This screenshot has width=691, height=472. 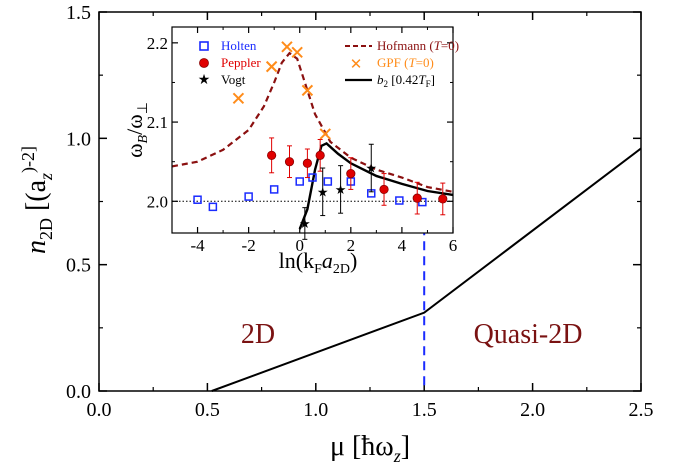 I want to click on inset-y-tick-label: 2.0, so click(x=157, y=201).